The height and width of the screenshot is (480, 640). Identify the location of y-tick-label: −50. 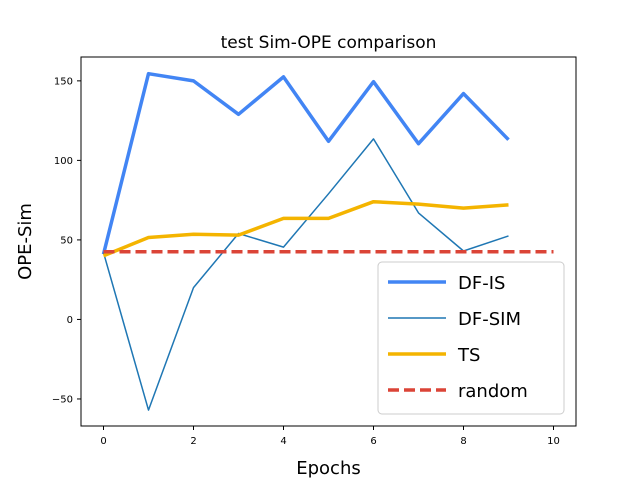
(62, 399).